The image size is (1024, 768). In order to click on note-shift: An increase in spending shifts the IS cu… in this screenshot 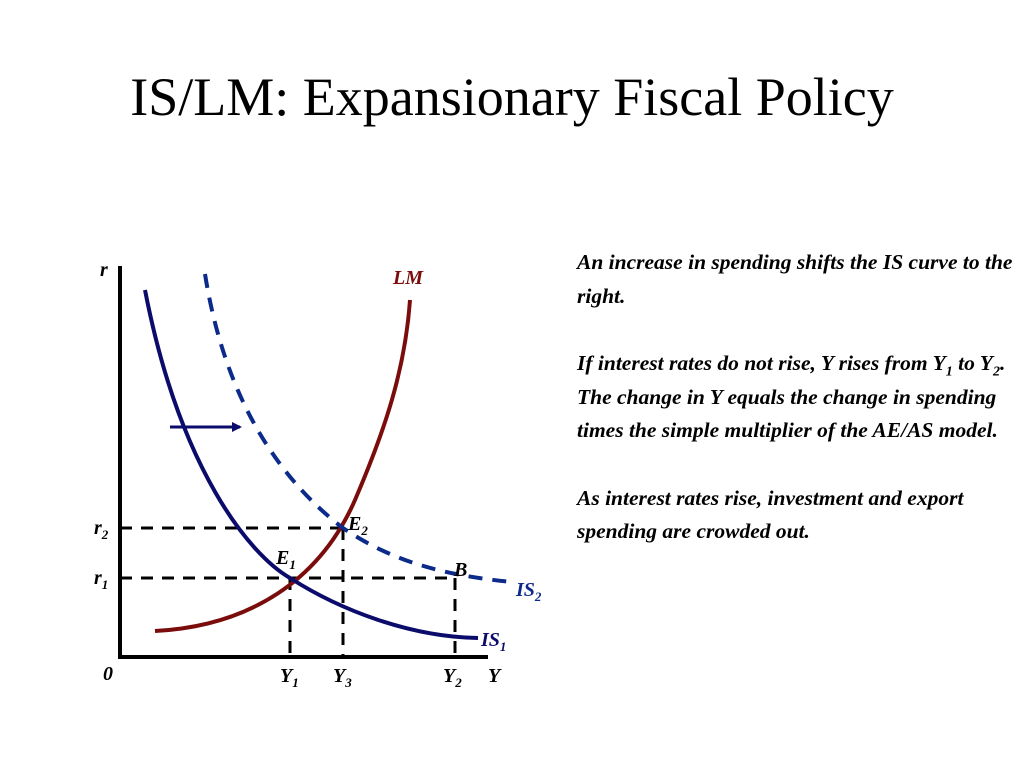, I will do `click(795, 279)`.